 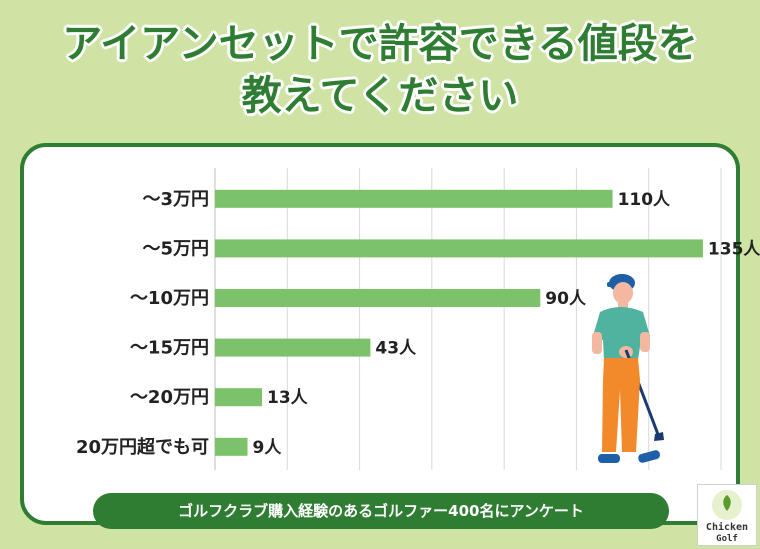 What do you see at coordinates (644, 200) in the screenshot?
I see `value-label-0: 110人` at bounding box center [644, 200].